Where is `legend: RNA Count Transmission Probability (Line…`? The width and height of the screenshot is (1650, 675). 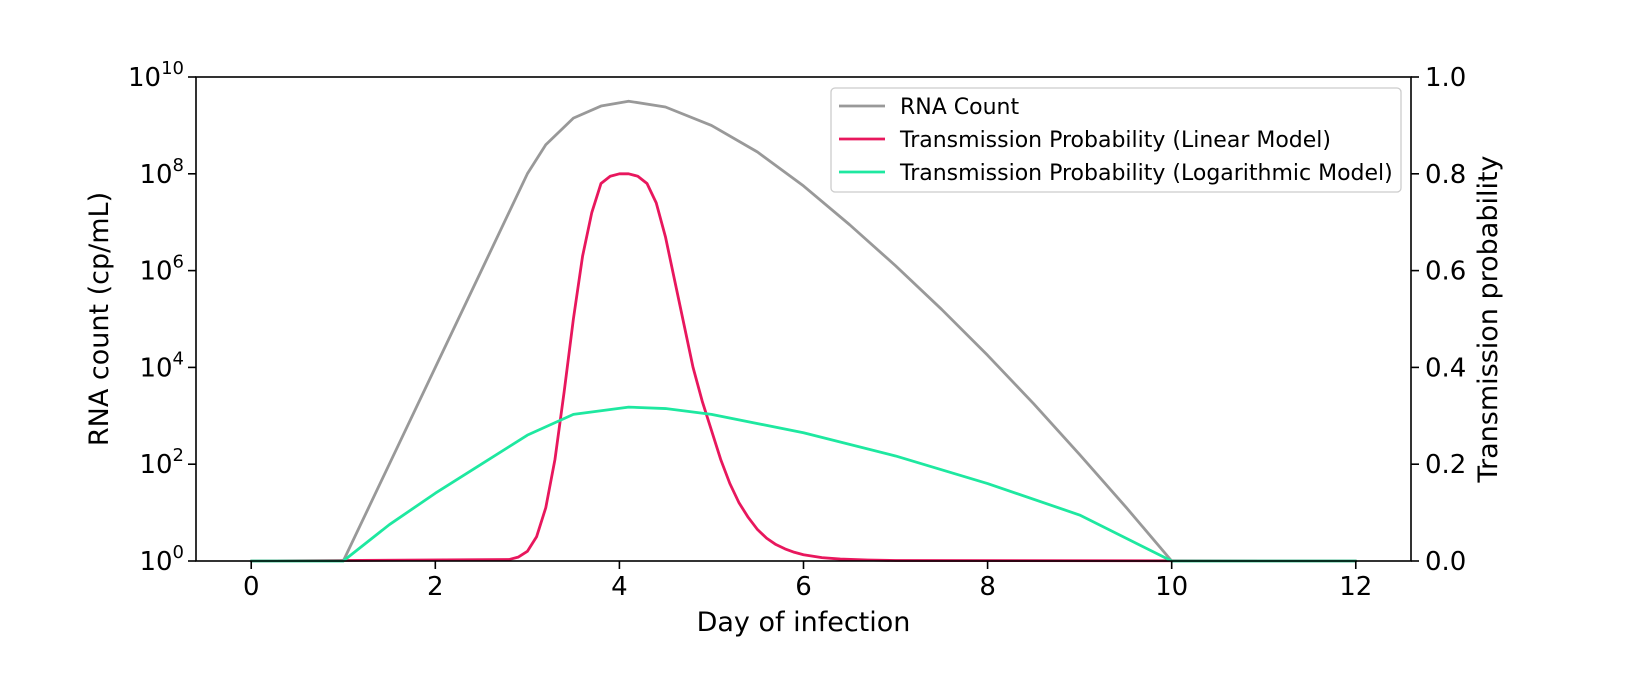
legend: RNA Count Transmission Probability (Line… is located at coordinates (1116, 140).